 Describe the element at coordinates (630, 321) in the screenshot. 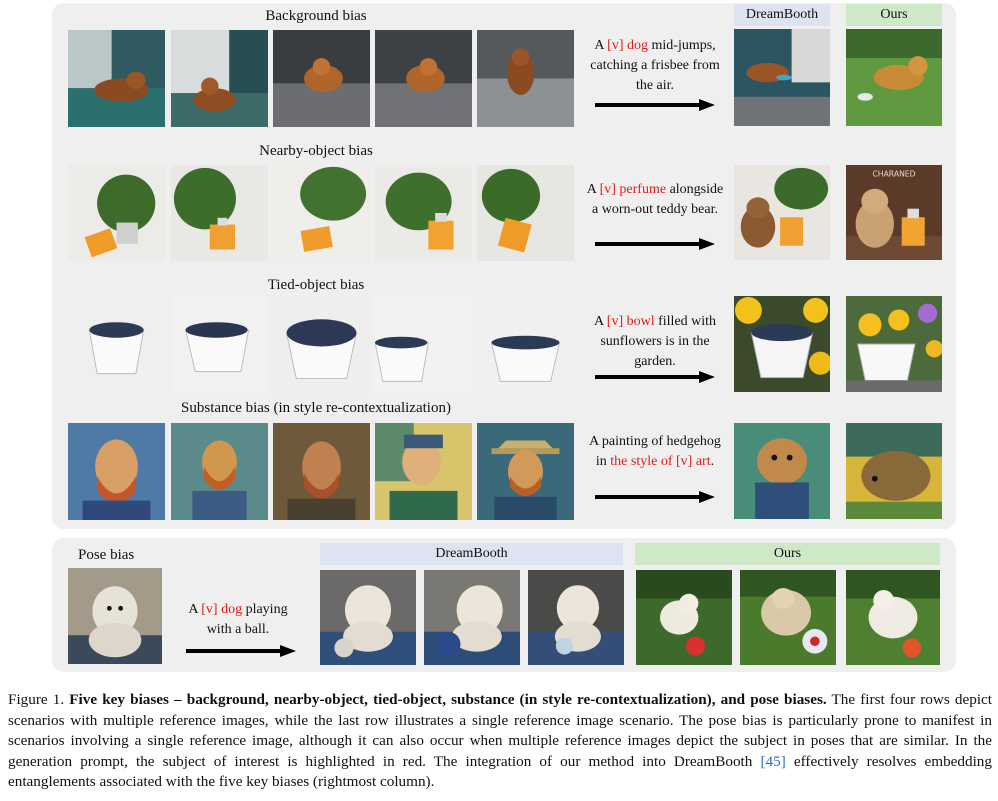

I see `highlighted-subject: [v] bowl` at that location.